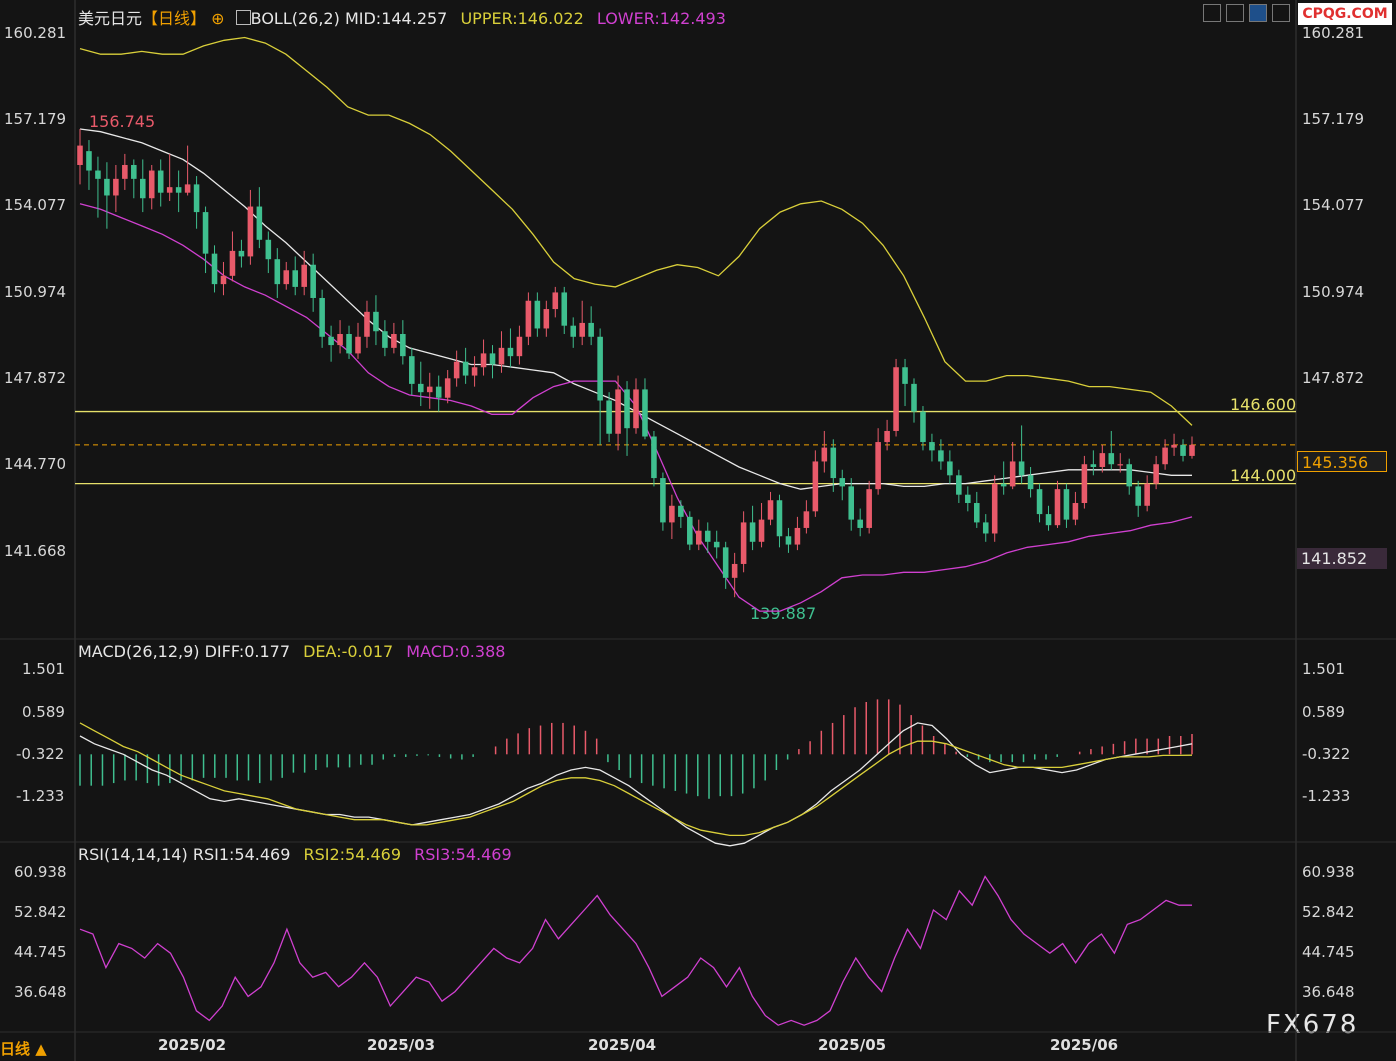 The image size is (1396, 1061). What do you see at coordinates (1281, 13) in the screenshot?
I see `settings-tool-icon` at bounding box center [1281, 13].